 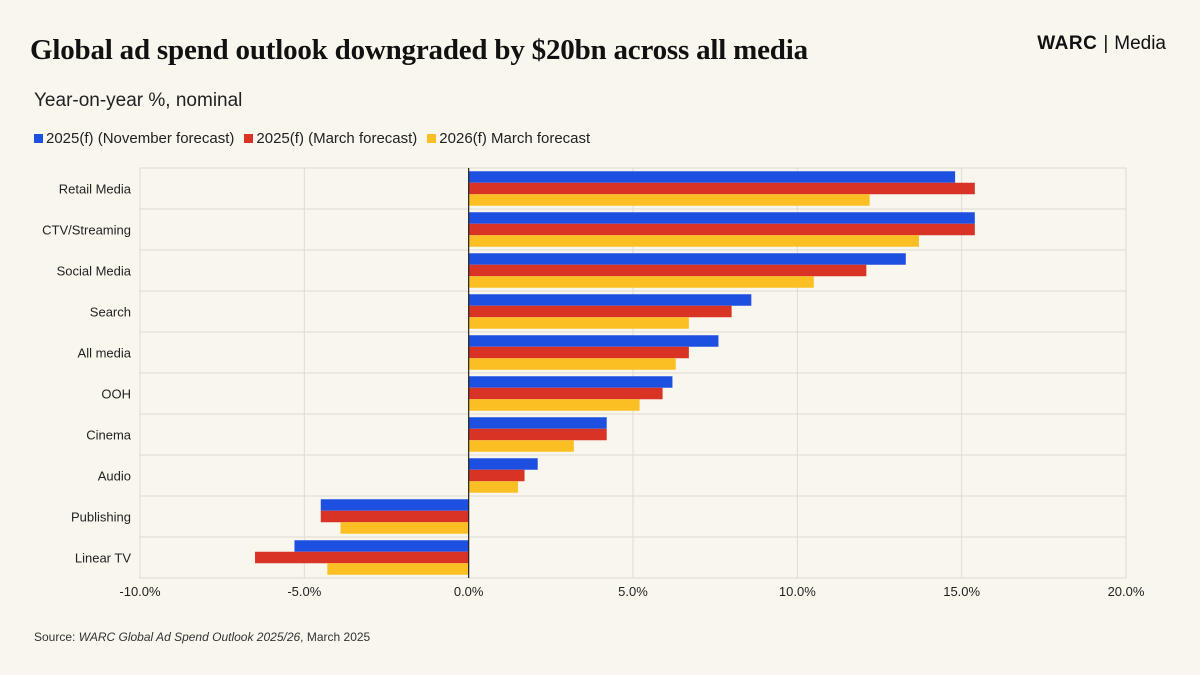 What do you see at coordinates (38, 138) in the screenshot?
I see `legend-swatch-november-2025` at bounding box center [38, 138].